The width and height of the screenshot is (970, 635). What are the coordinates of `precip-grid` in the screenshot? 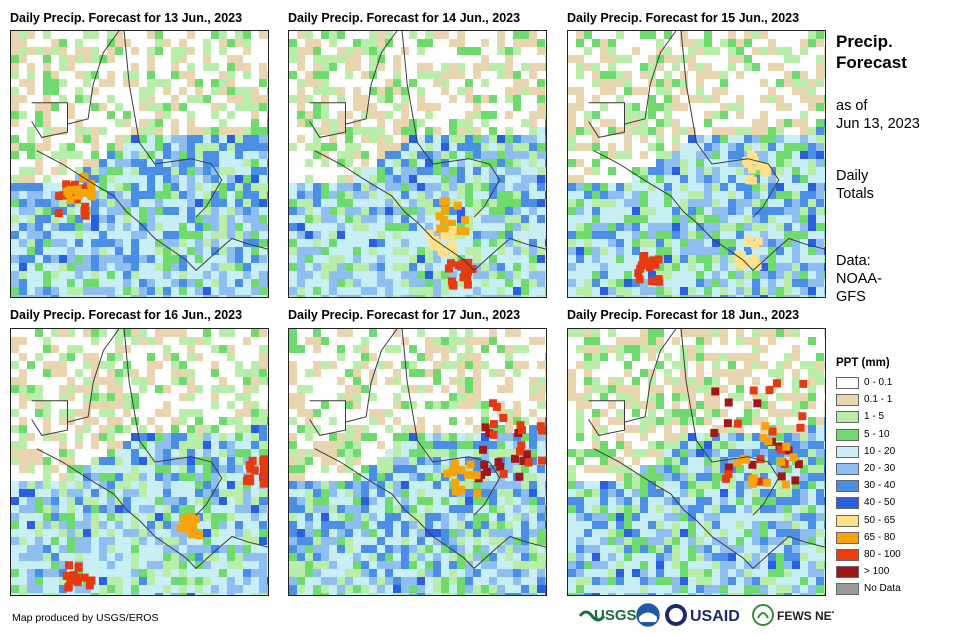 It's located at (139, 462).